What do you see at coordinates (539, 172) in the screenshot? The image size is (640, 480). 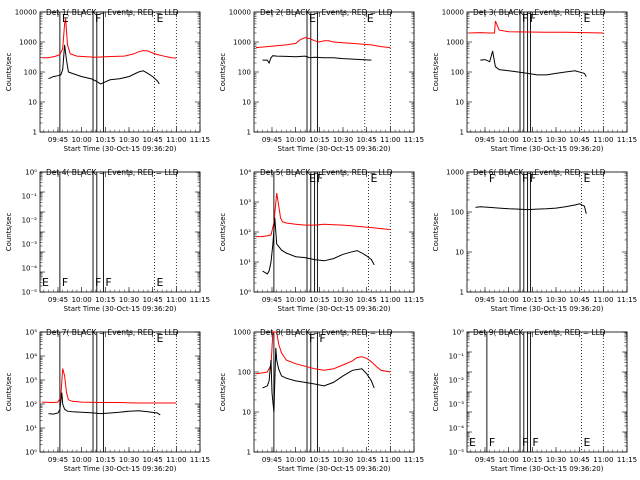 I see `panel-title: Det 6( BLACK = Events, RED = LLD` at bounding box center [539, 172].